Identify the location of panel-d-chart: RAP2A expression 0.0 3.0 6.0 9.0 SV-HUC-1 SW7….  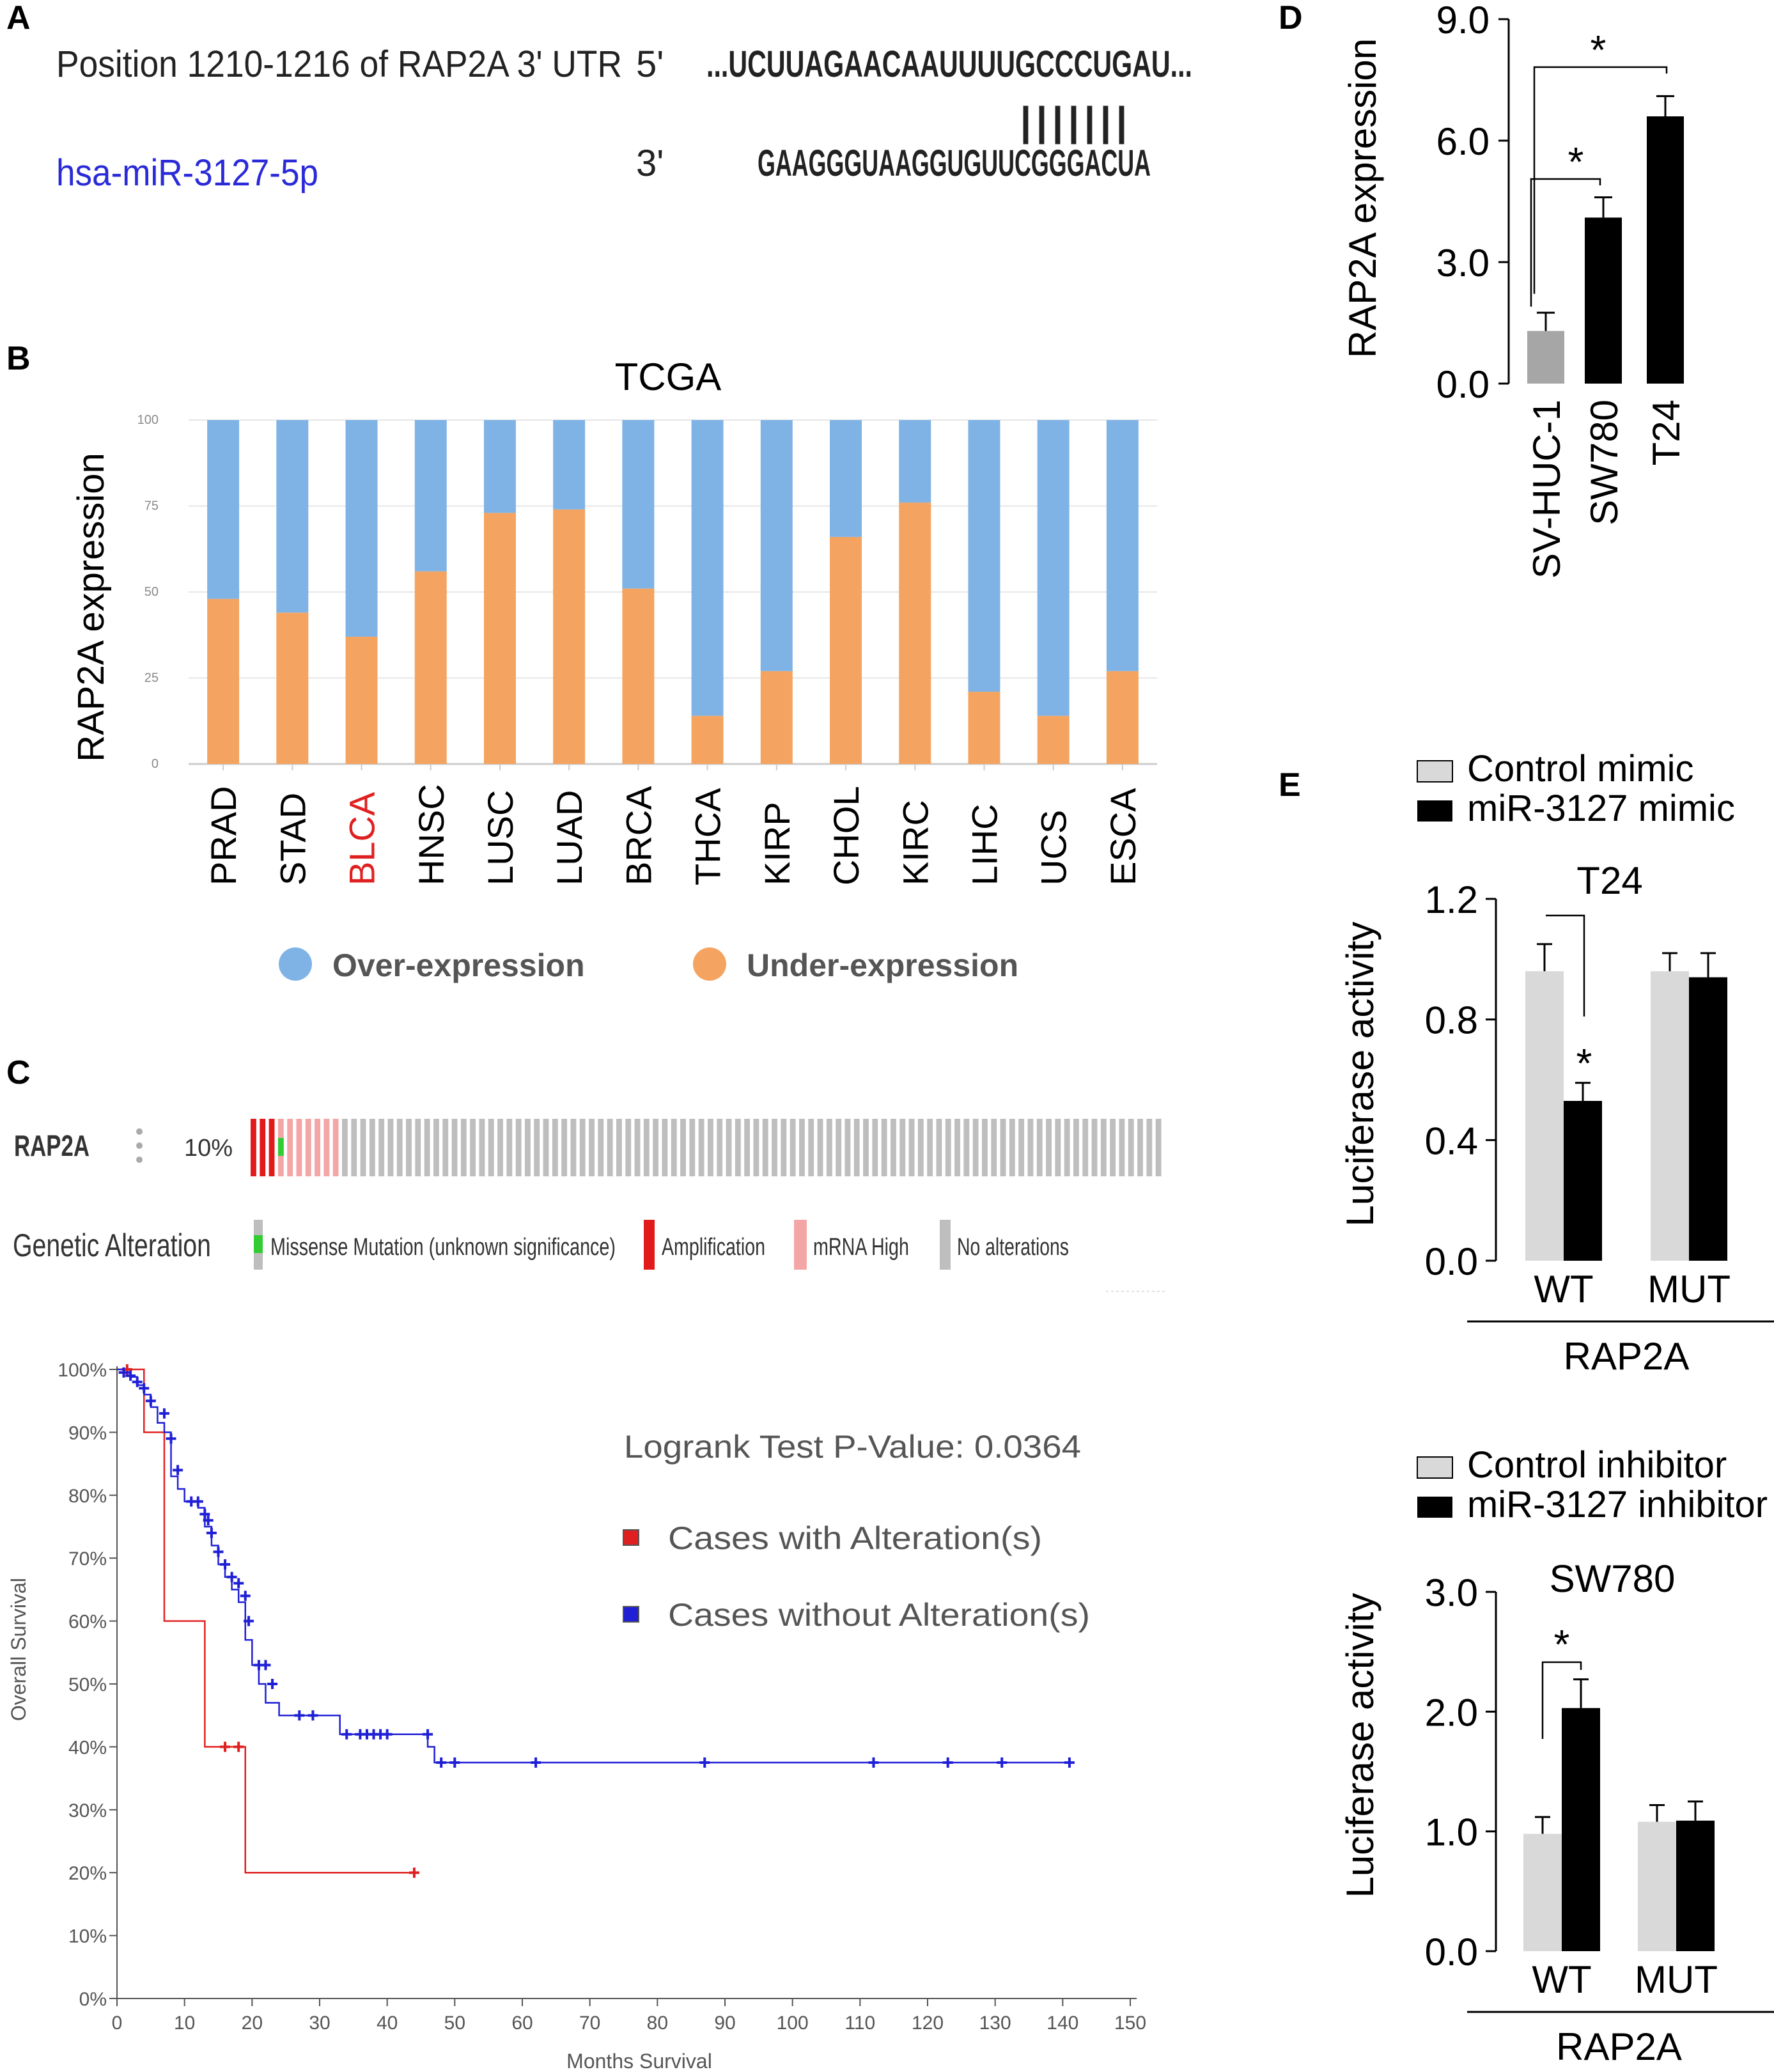
(1514, 289).